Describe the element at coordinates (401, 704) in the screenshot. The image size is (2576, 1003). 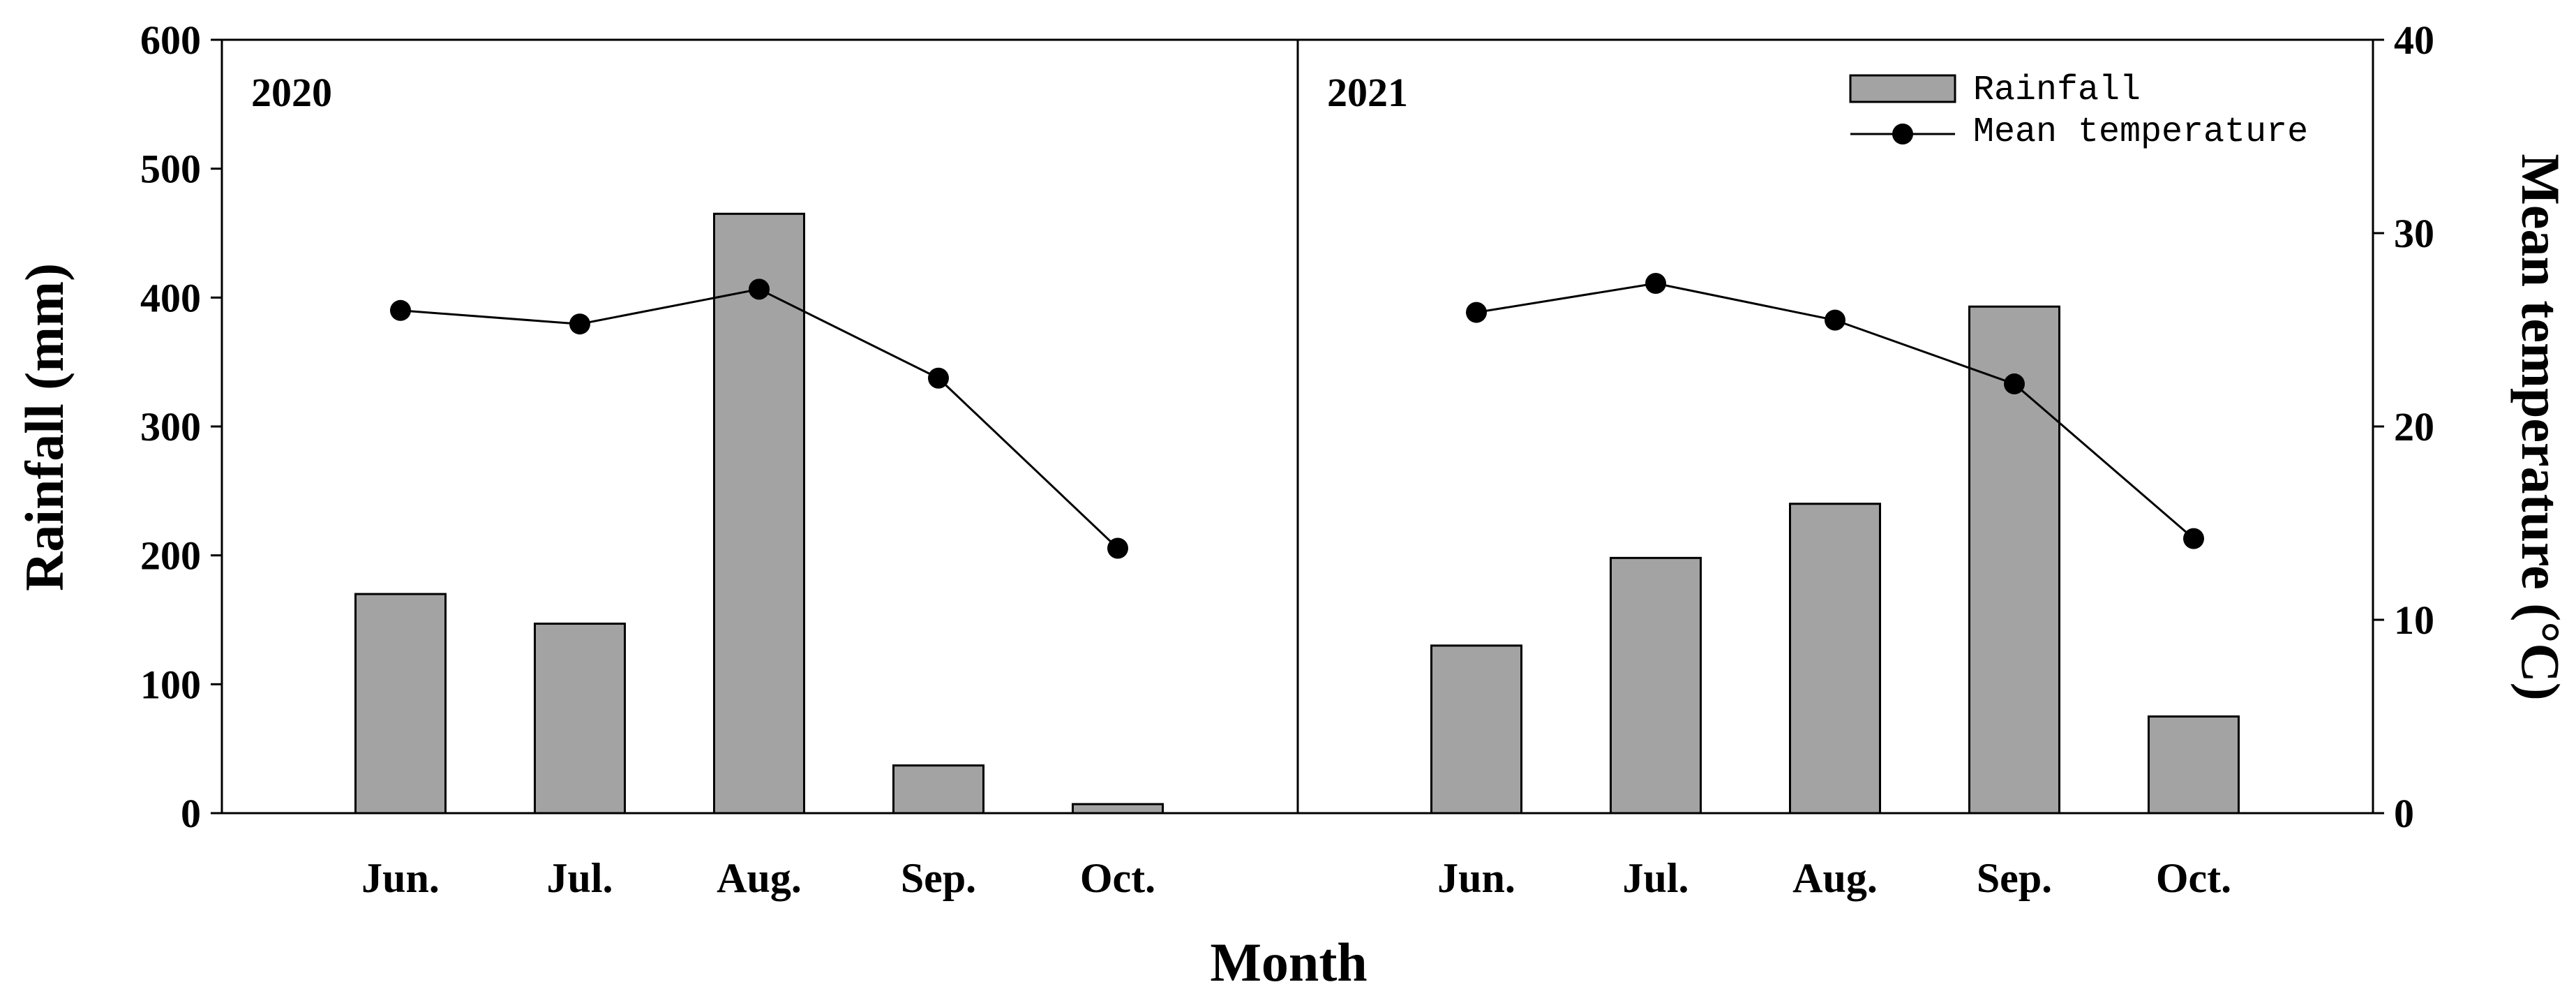
I see `bar-rainfall-2020-jun` at that location.